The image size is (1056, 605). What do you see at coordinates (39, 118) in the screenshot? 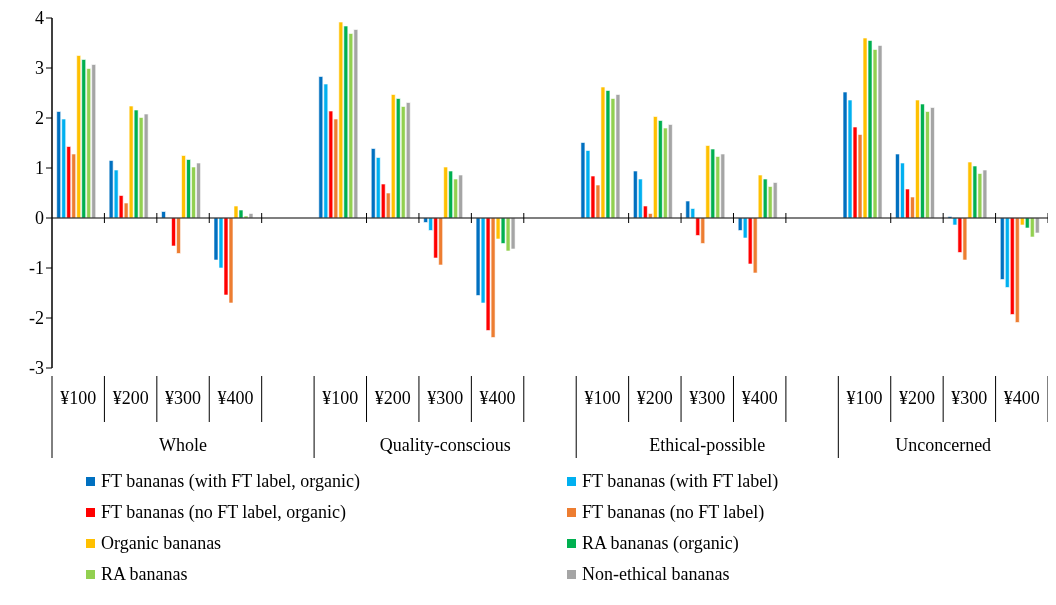
I see `y-tick-label: 2` at bounding box center [39, 118].